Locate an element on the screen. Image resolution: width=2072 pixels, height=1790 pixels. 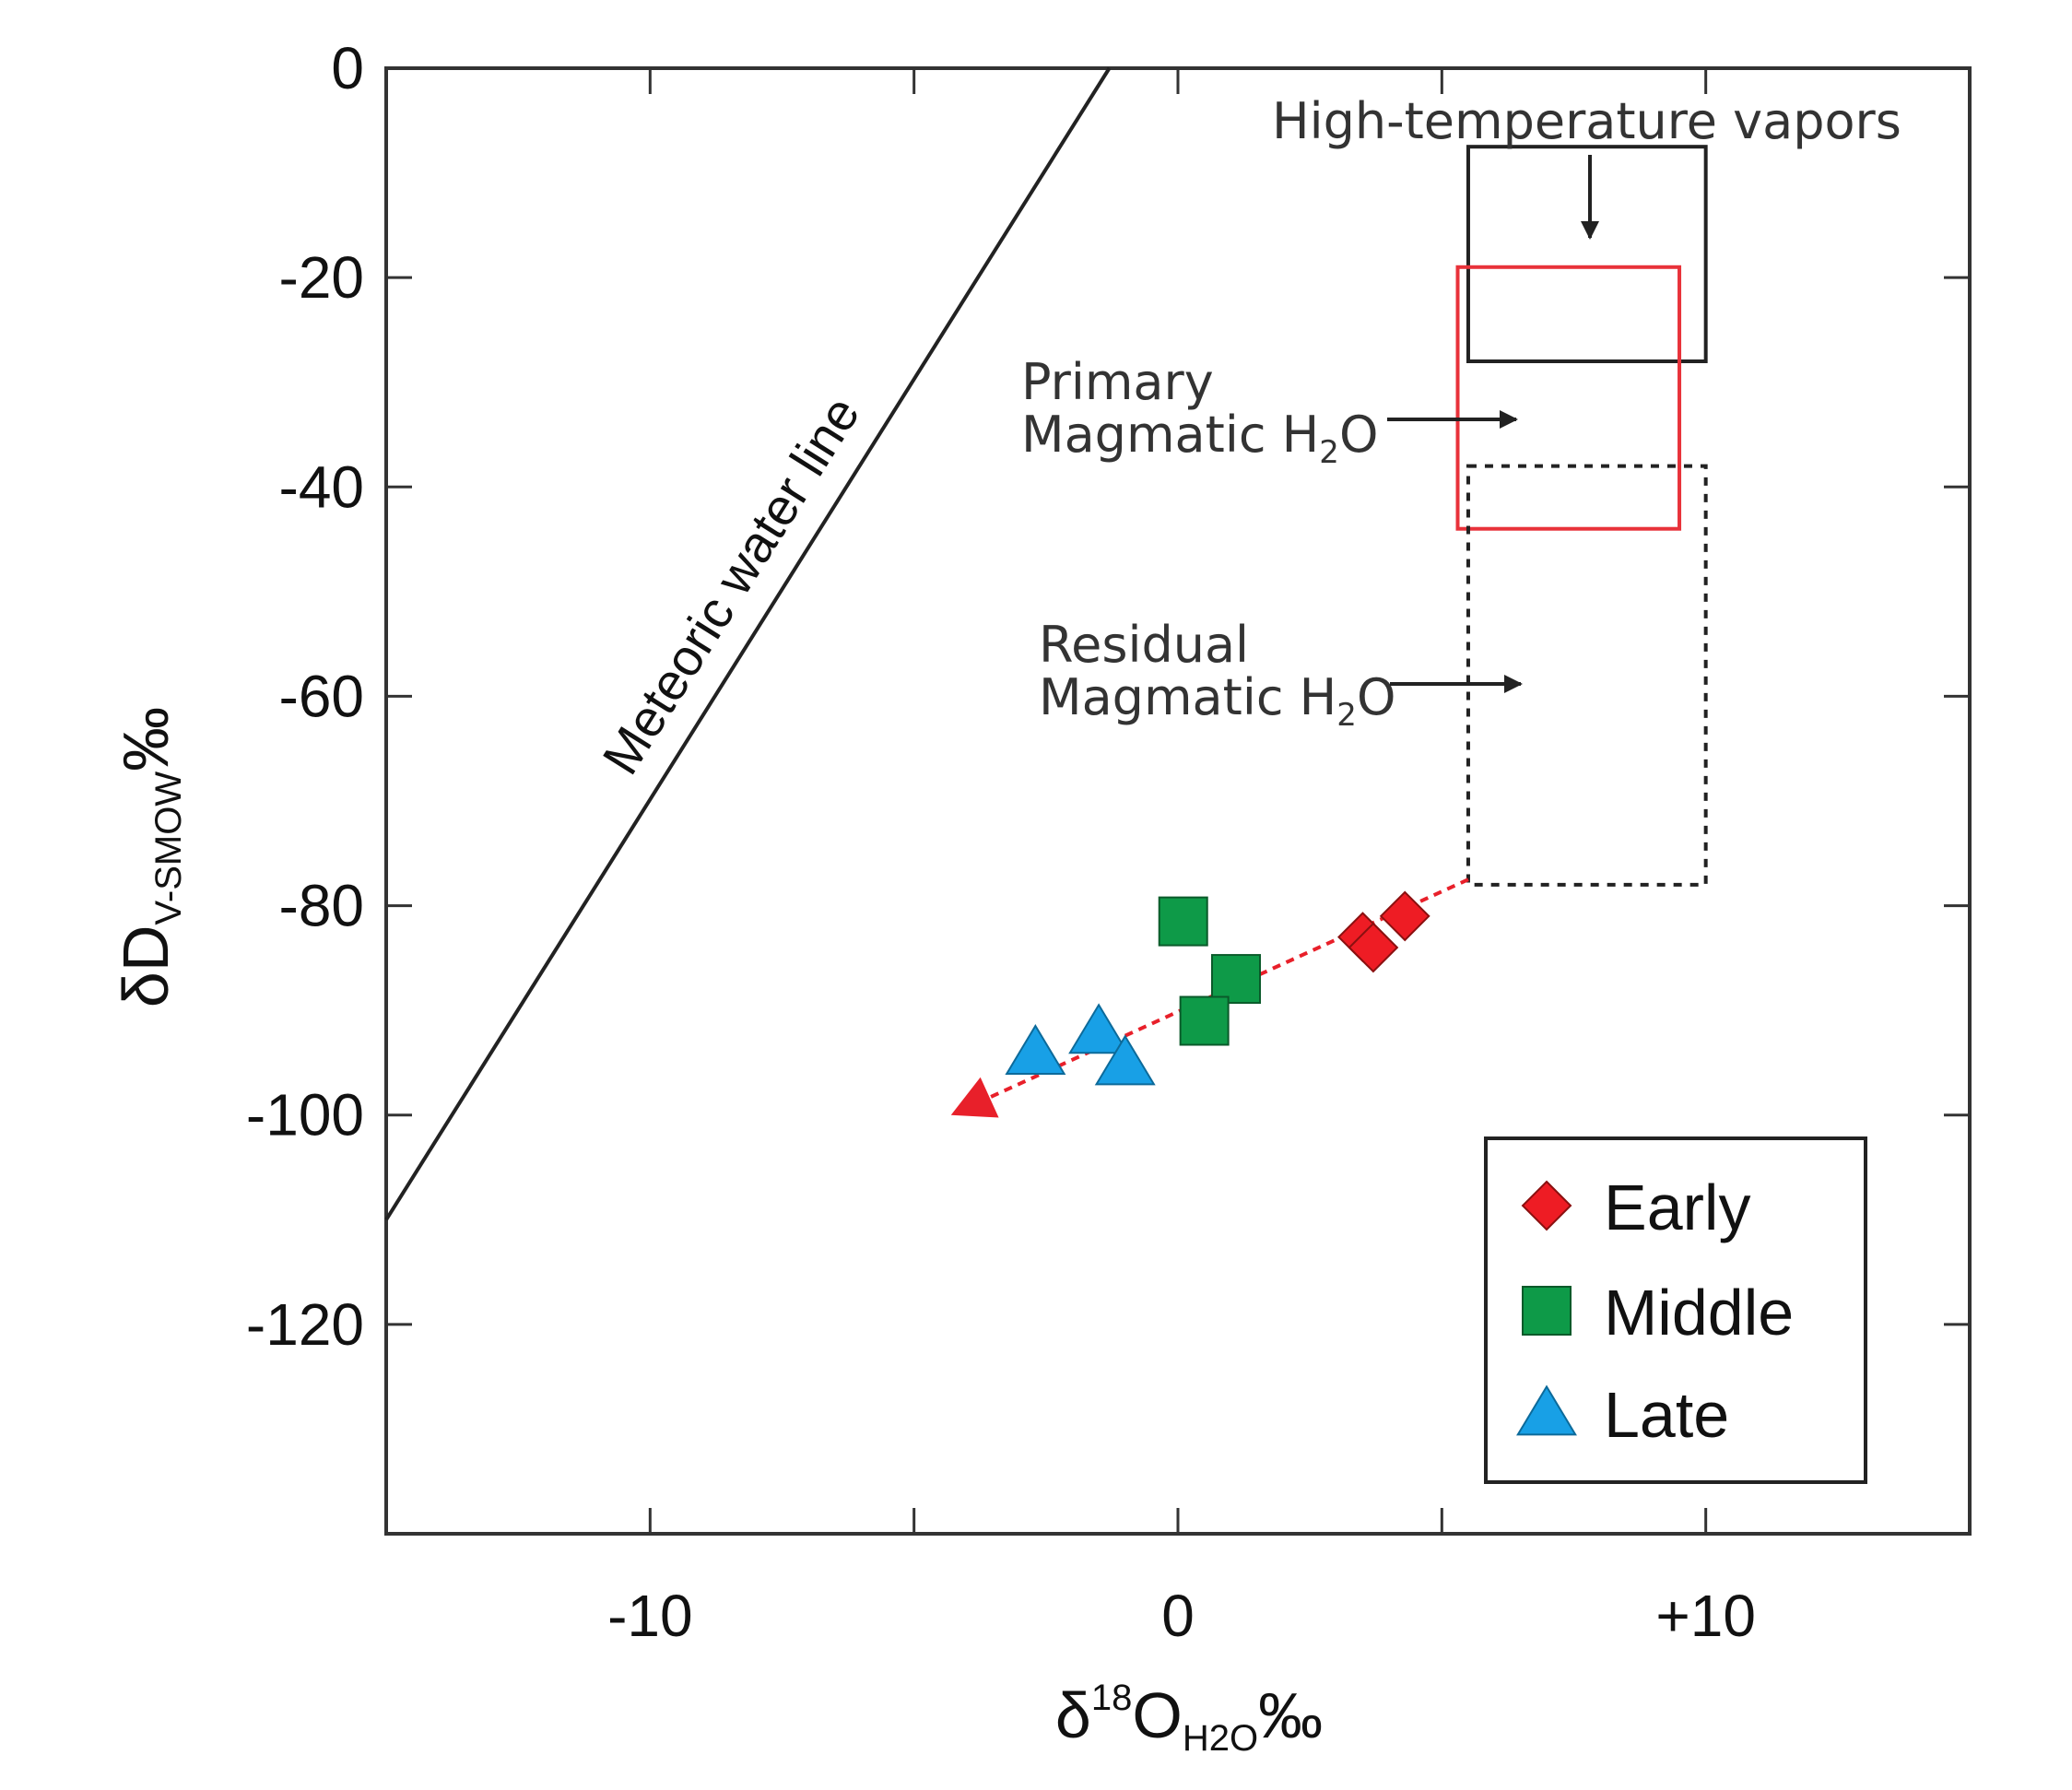
y-axis-label: δDV-SMOW‰ is located at coordinates (149, 857).